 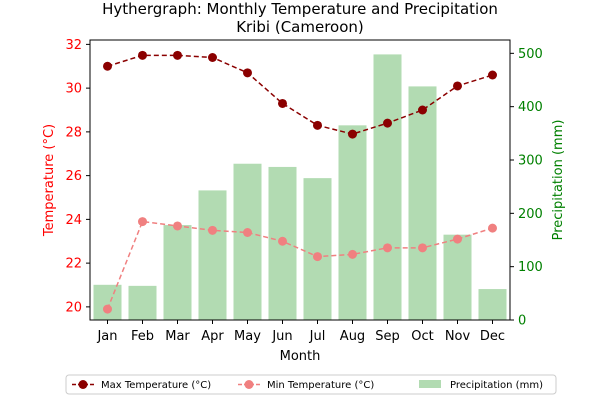 I want to click on legend-min-marker, so click(x=249, y=384).